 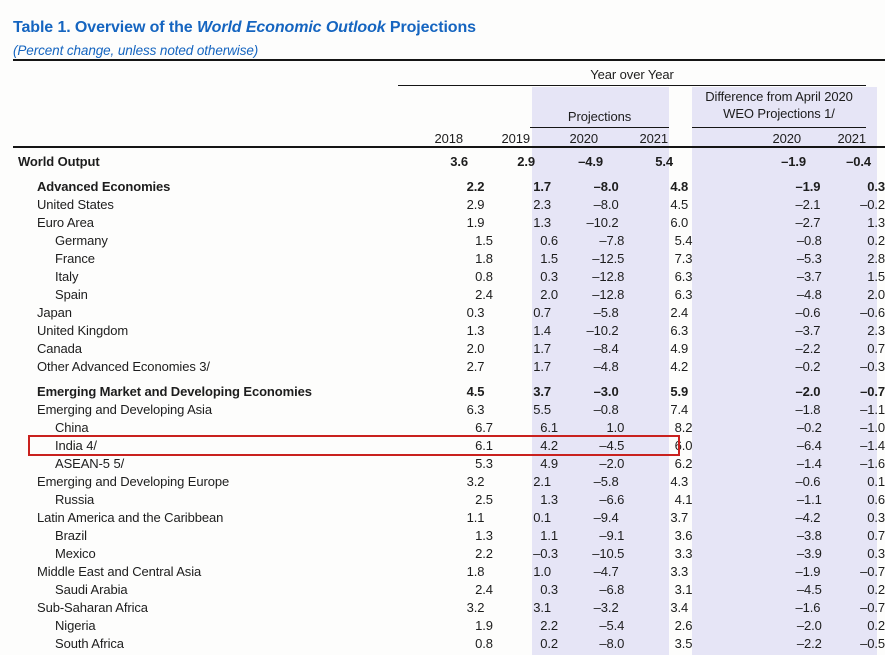 I want to click on cell-value: 4.9, so click(x=679, y=348).